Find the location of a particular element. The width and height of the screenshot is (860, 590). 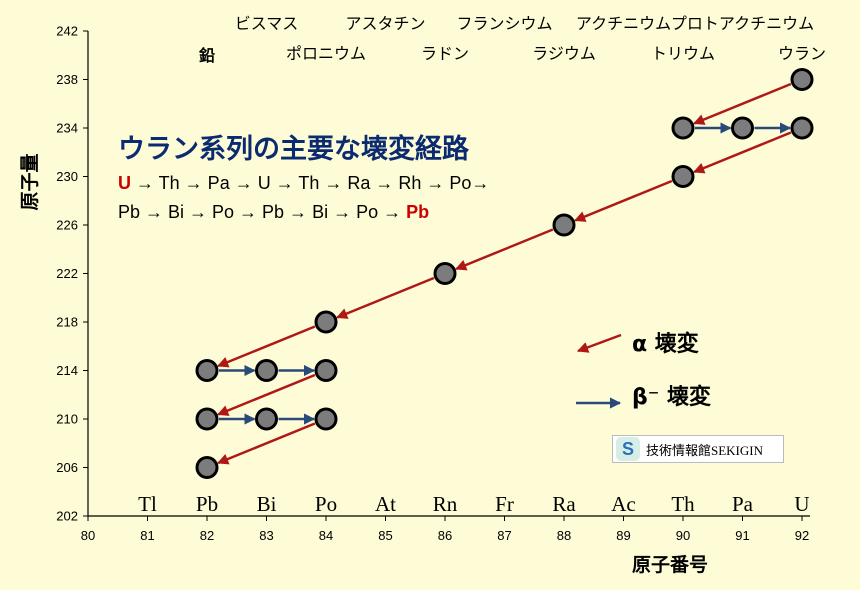

element-name-label: ラドン is located at coordinates (445, 53).